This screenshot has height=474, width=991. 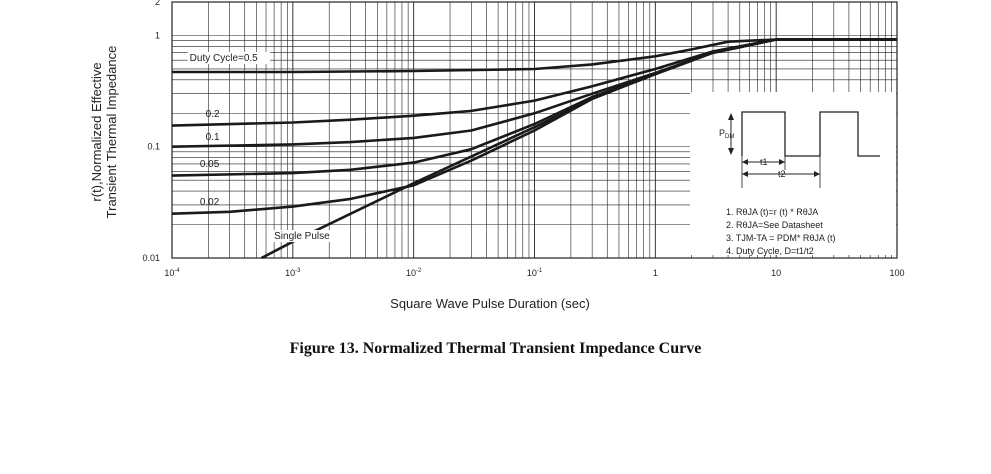 What do you see at coordinates (772, 212) in the screenshot?
I see `inset-note-1: 1. RθJA (t)=r (t) * RθJA` at bounding box center [772, 212].